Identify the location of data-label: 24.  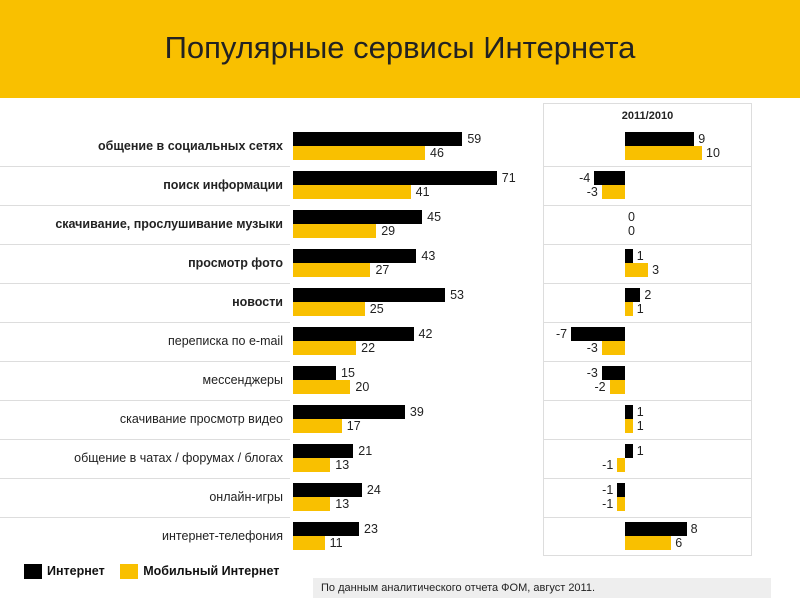
(373, 490).